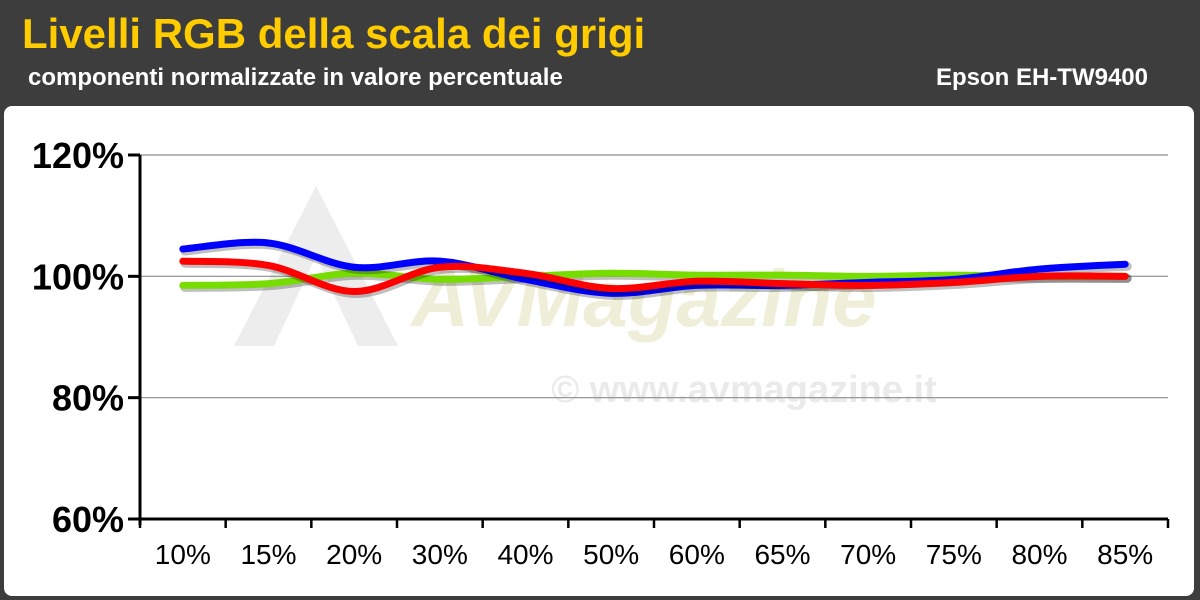 This screenshot has height=600, width=1200. Describe the element at coordinates (78, 337) in the screenshot. I see `y-tick-labels: 60% 80% 100% 120%` at that location.